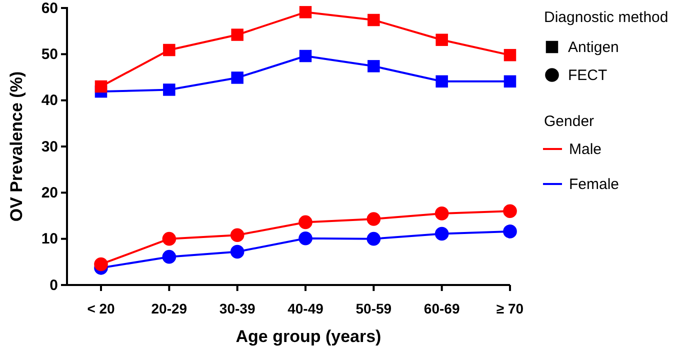 Image resolution: width=682 pixels, height=353 pixels. I want to click on x-tick-label: 30-39, so click(237, 308).